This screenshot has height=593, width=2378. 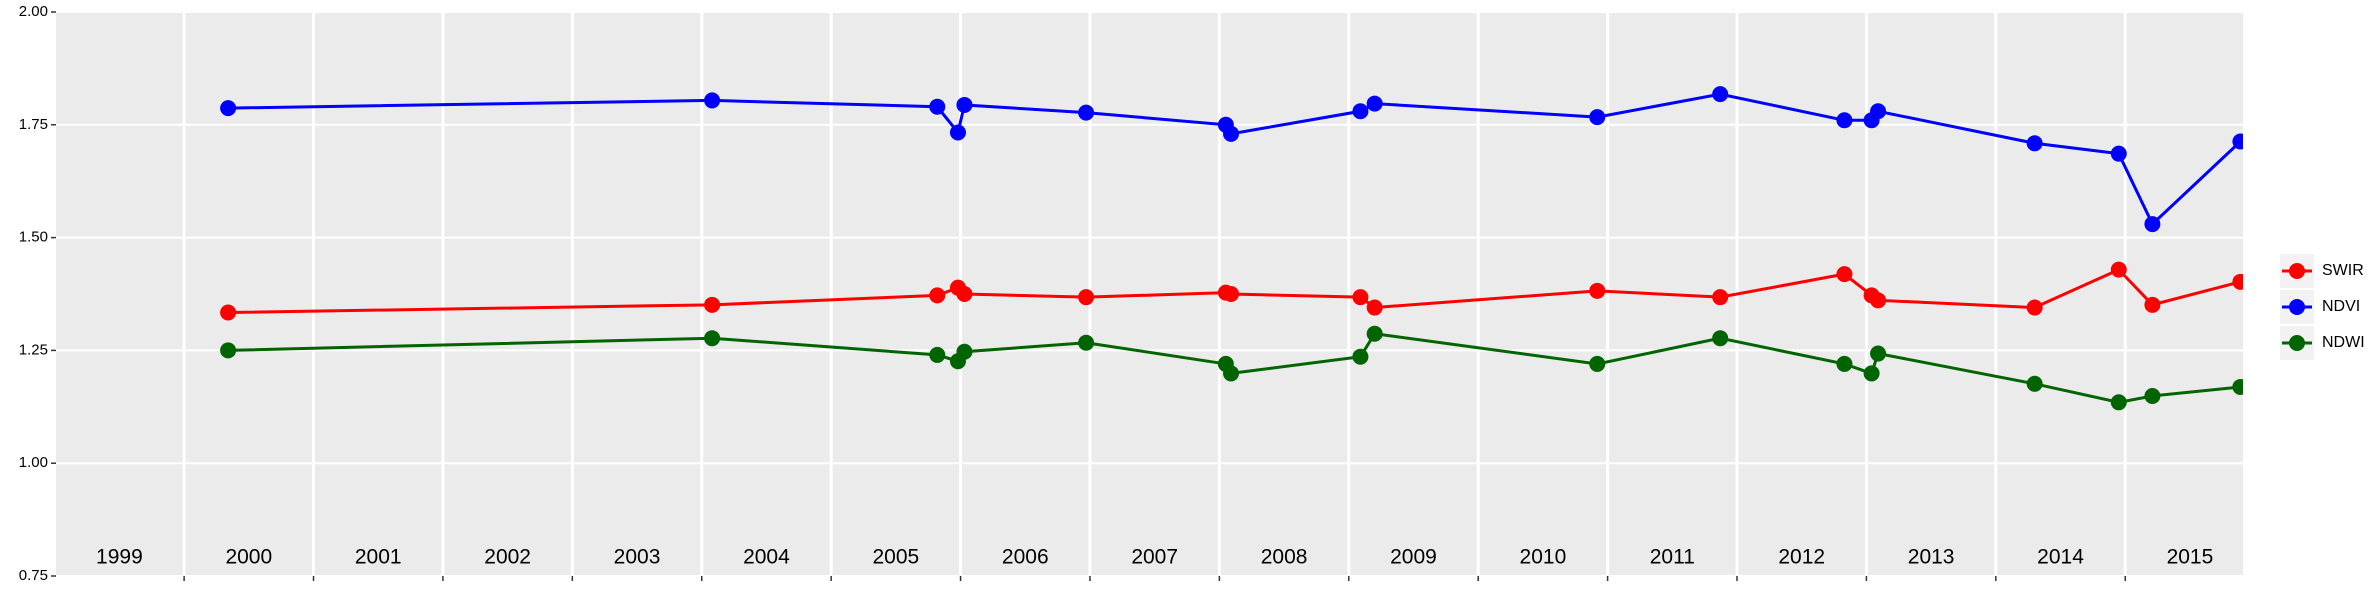 What do you see at coordinates (766, 557) in the screenshot?
I see `year-label: 2004` at bounding box center [766, 557].